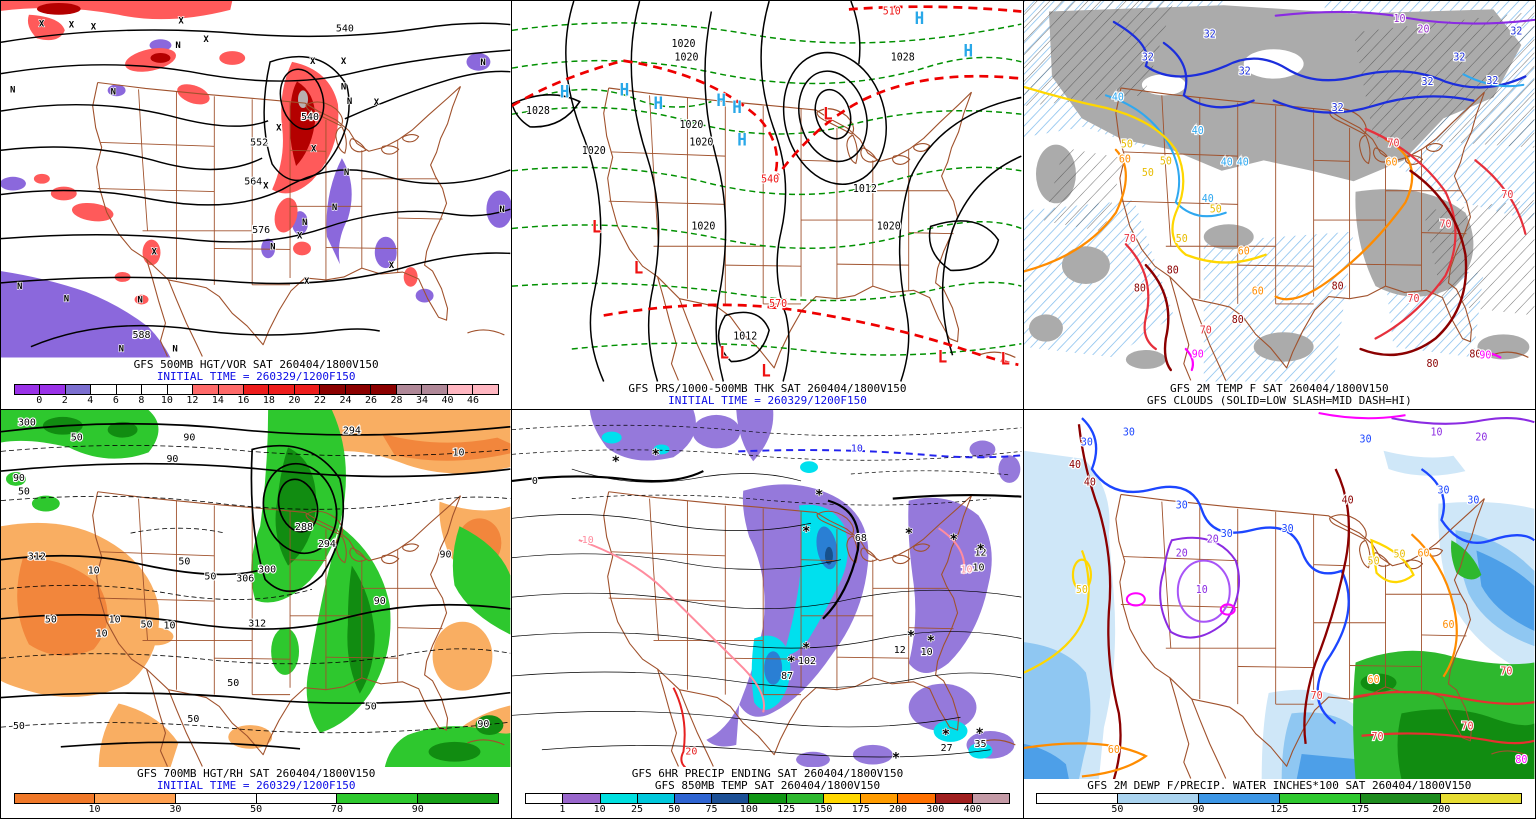 Image resolution: width=1536 pixels, height=819 pixels. I want to click on colorbar-precip: 1 10 25 50 75 100 125 150 175 200 300 400, so click(767, 804).